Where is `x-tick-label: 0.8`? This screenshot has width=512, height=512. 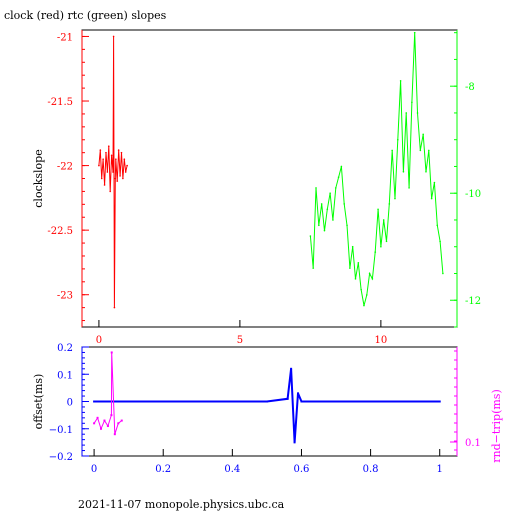
x-tick-label: 0.8 is located at coordinates (371, 469).